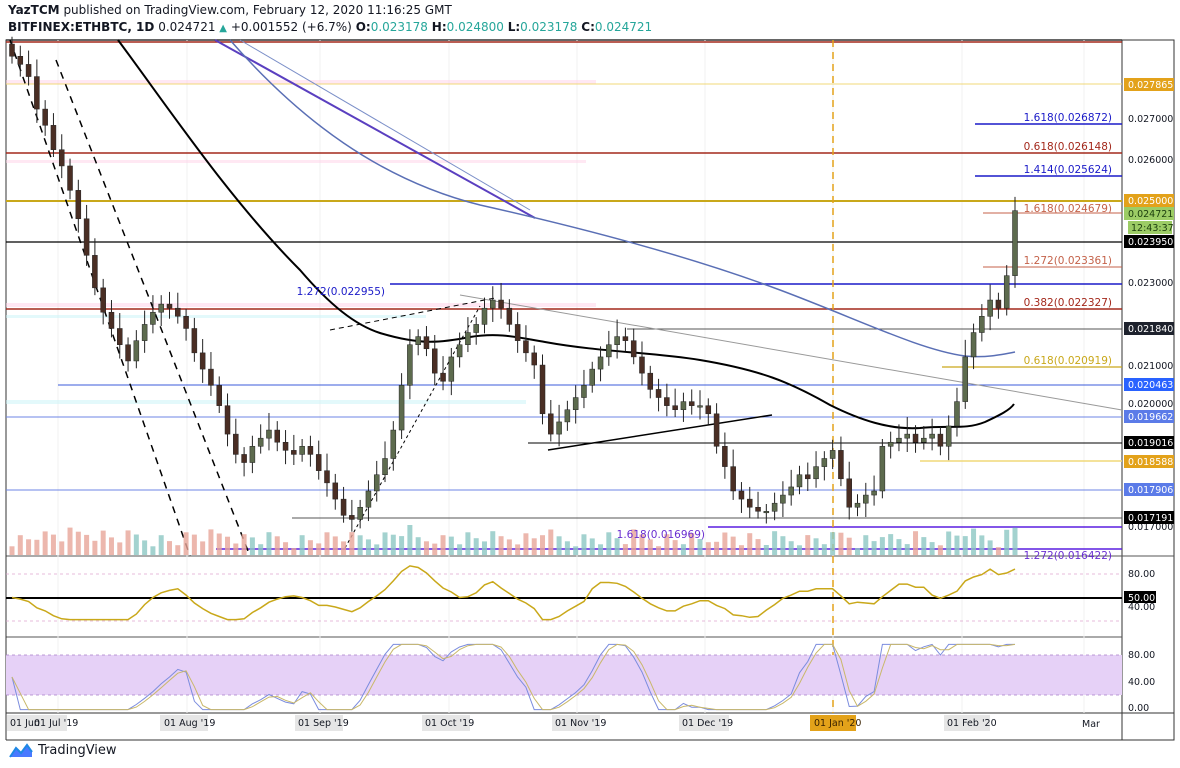  What do you see at coordinates (439, 27) in the screenshot?
I see `high-label: H:` at bounding box center [439, 27].